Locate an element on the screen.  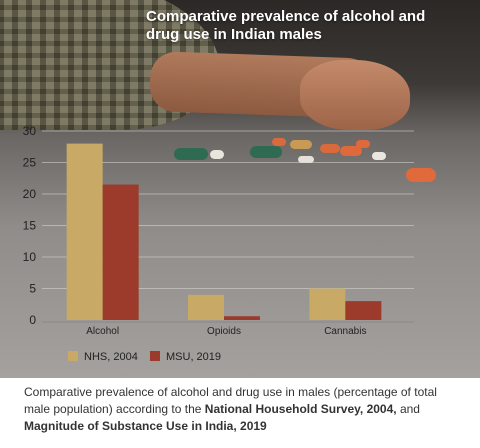
caption-text: and is located at coordinates (408, 409).